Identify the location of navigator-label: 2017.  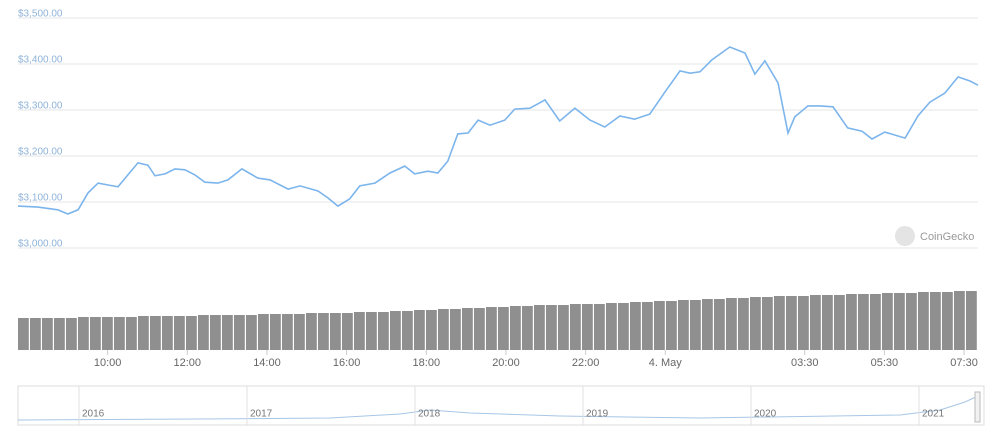
(261, 414).